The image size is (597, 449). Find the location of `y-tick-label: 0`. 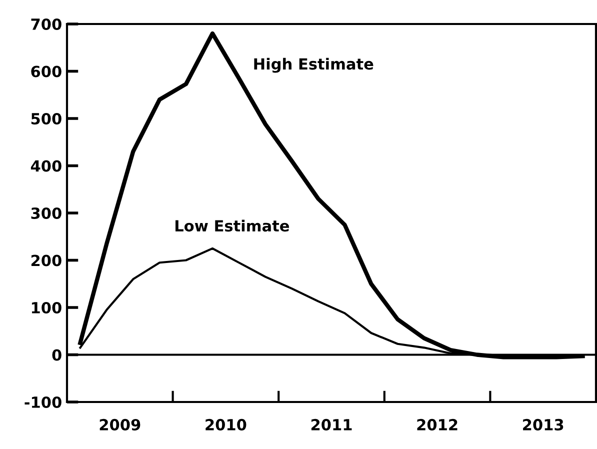

y-tick-label: 0 is located at coordinates (57, 355).